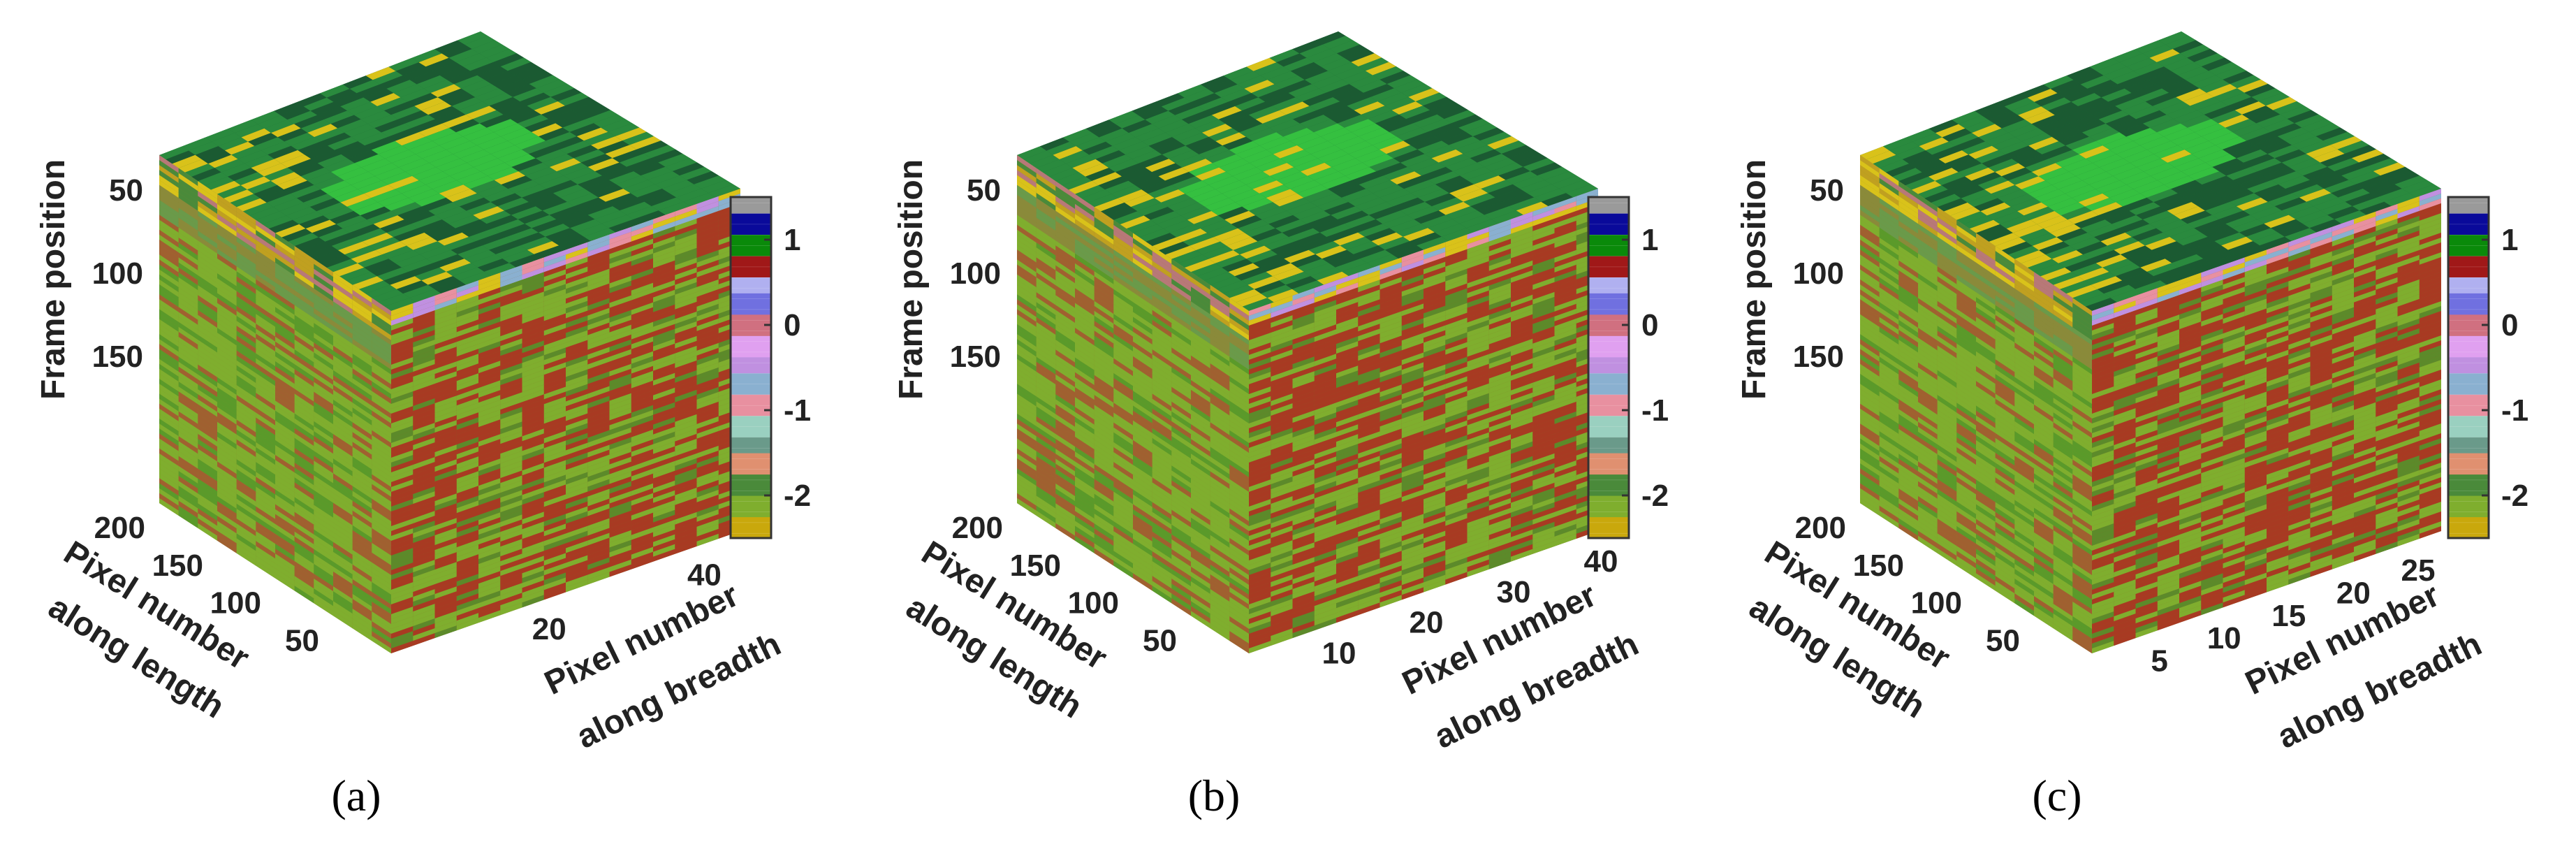 The width and height of the screenshot is (2576, 849). What do you see at coordinates (751, 312) in the screenshot?
I see `colorbar-band` at bounding box center [751, 312].